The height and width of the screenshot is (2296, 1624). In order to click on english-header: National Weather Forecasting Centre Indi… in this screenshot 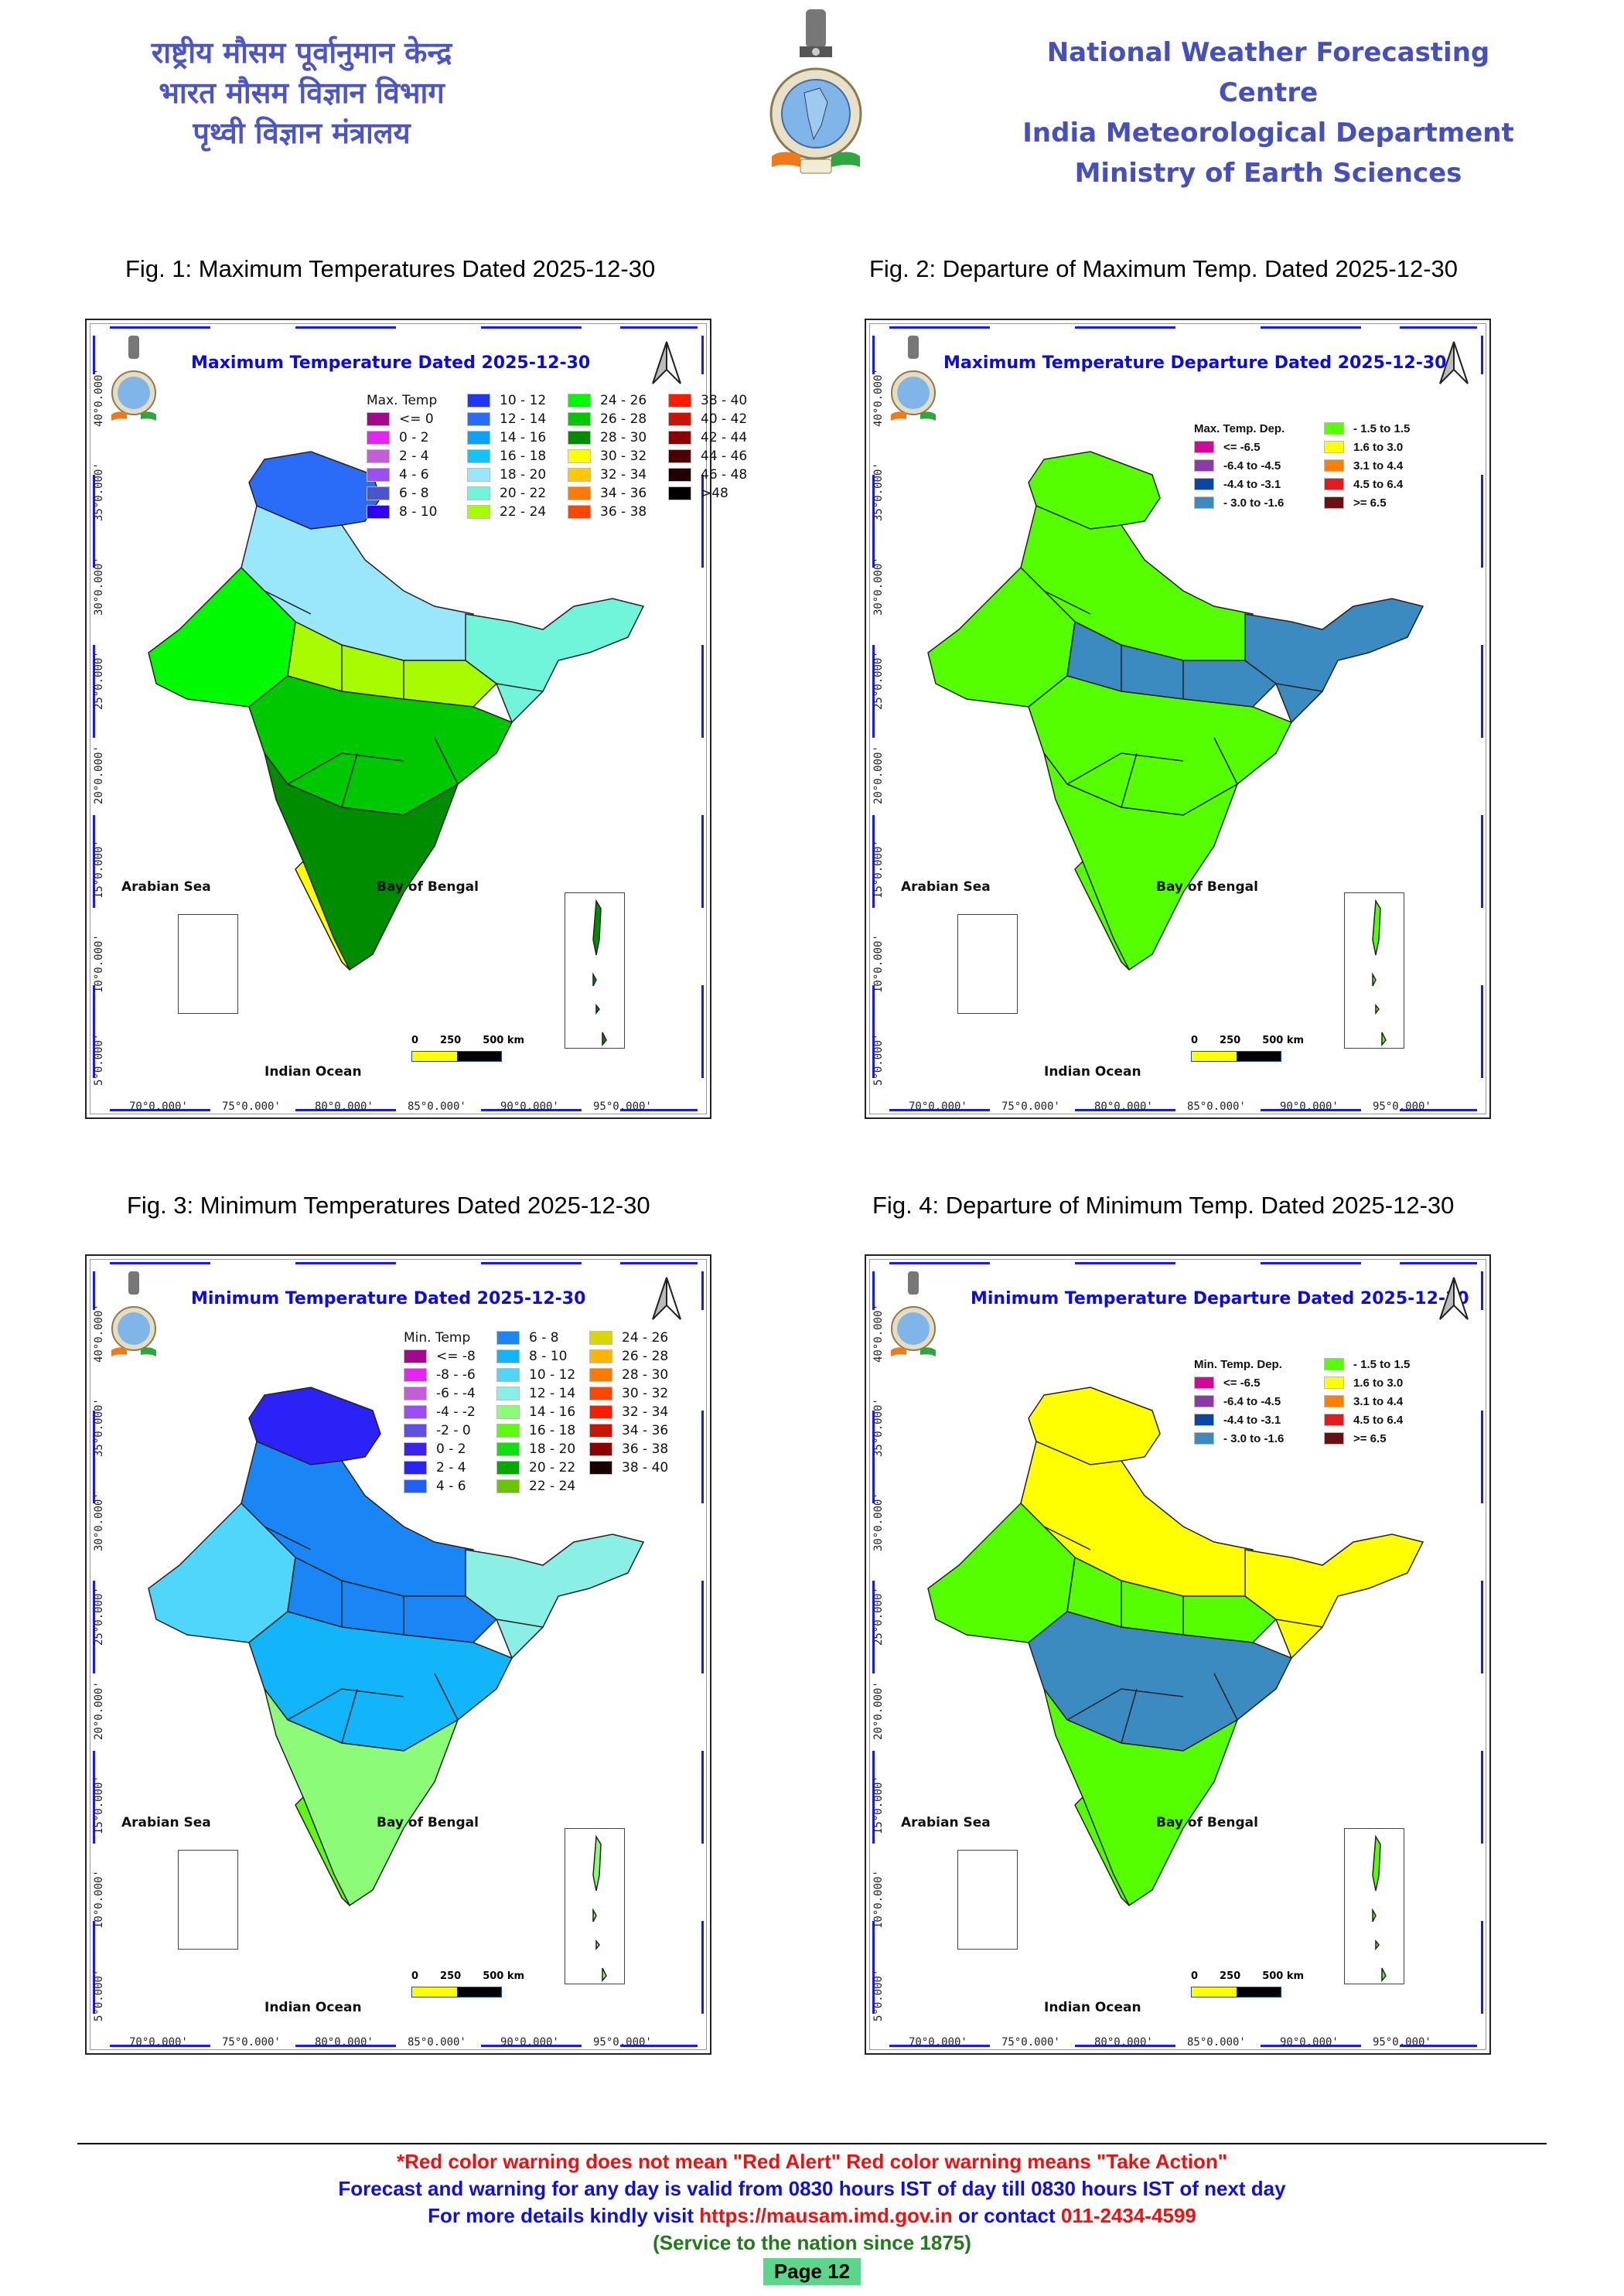, I will do `click(1268, 112)`.